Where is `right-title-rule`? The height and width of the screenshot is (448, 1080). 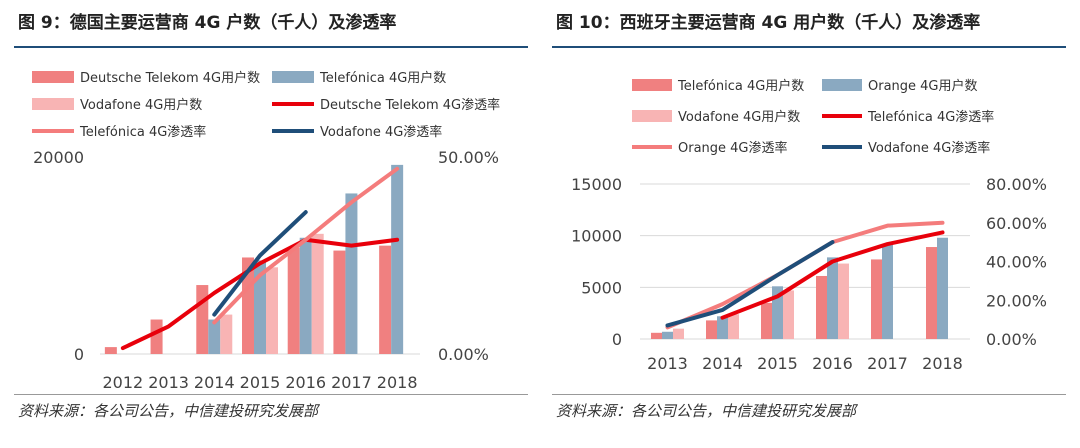 right-title-rule is located at coordinates (809, 47).